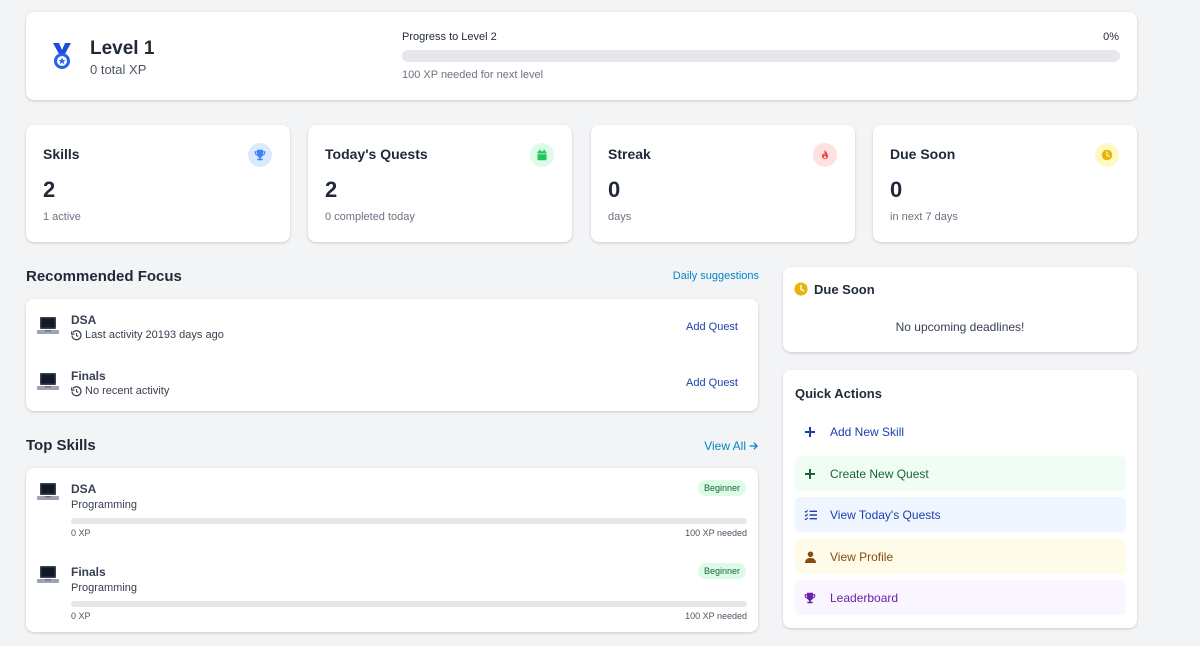 The width and height of the screenshot is (1200, 646). What do you see at coordinates (723, 183) in the screenshot?
I see `stat-card-streak: Streak 0 days` at bounding box center [723, 183].